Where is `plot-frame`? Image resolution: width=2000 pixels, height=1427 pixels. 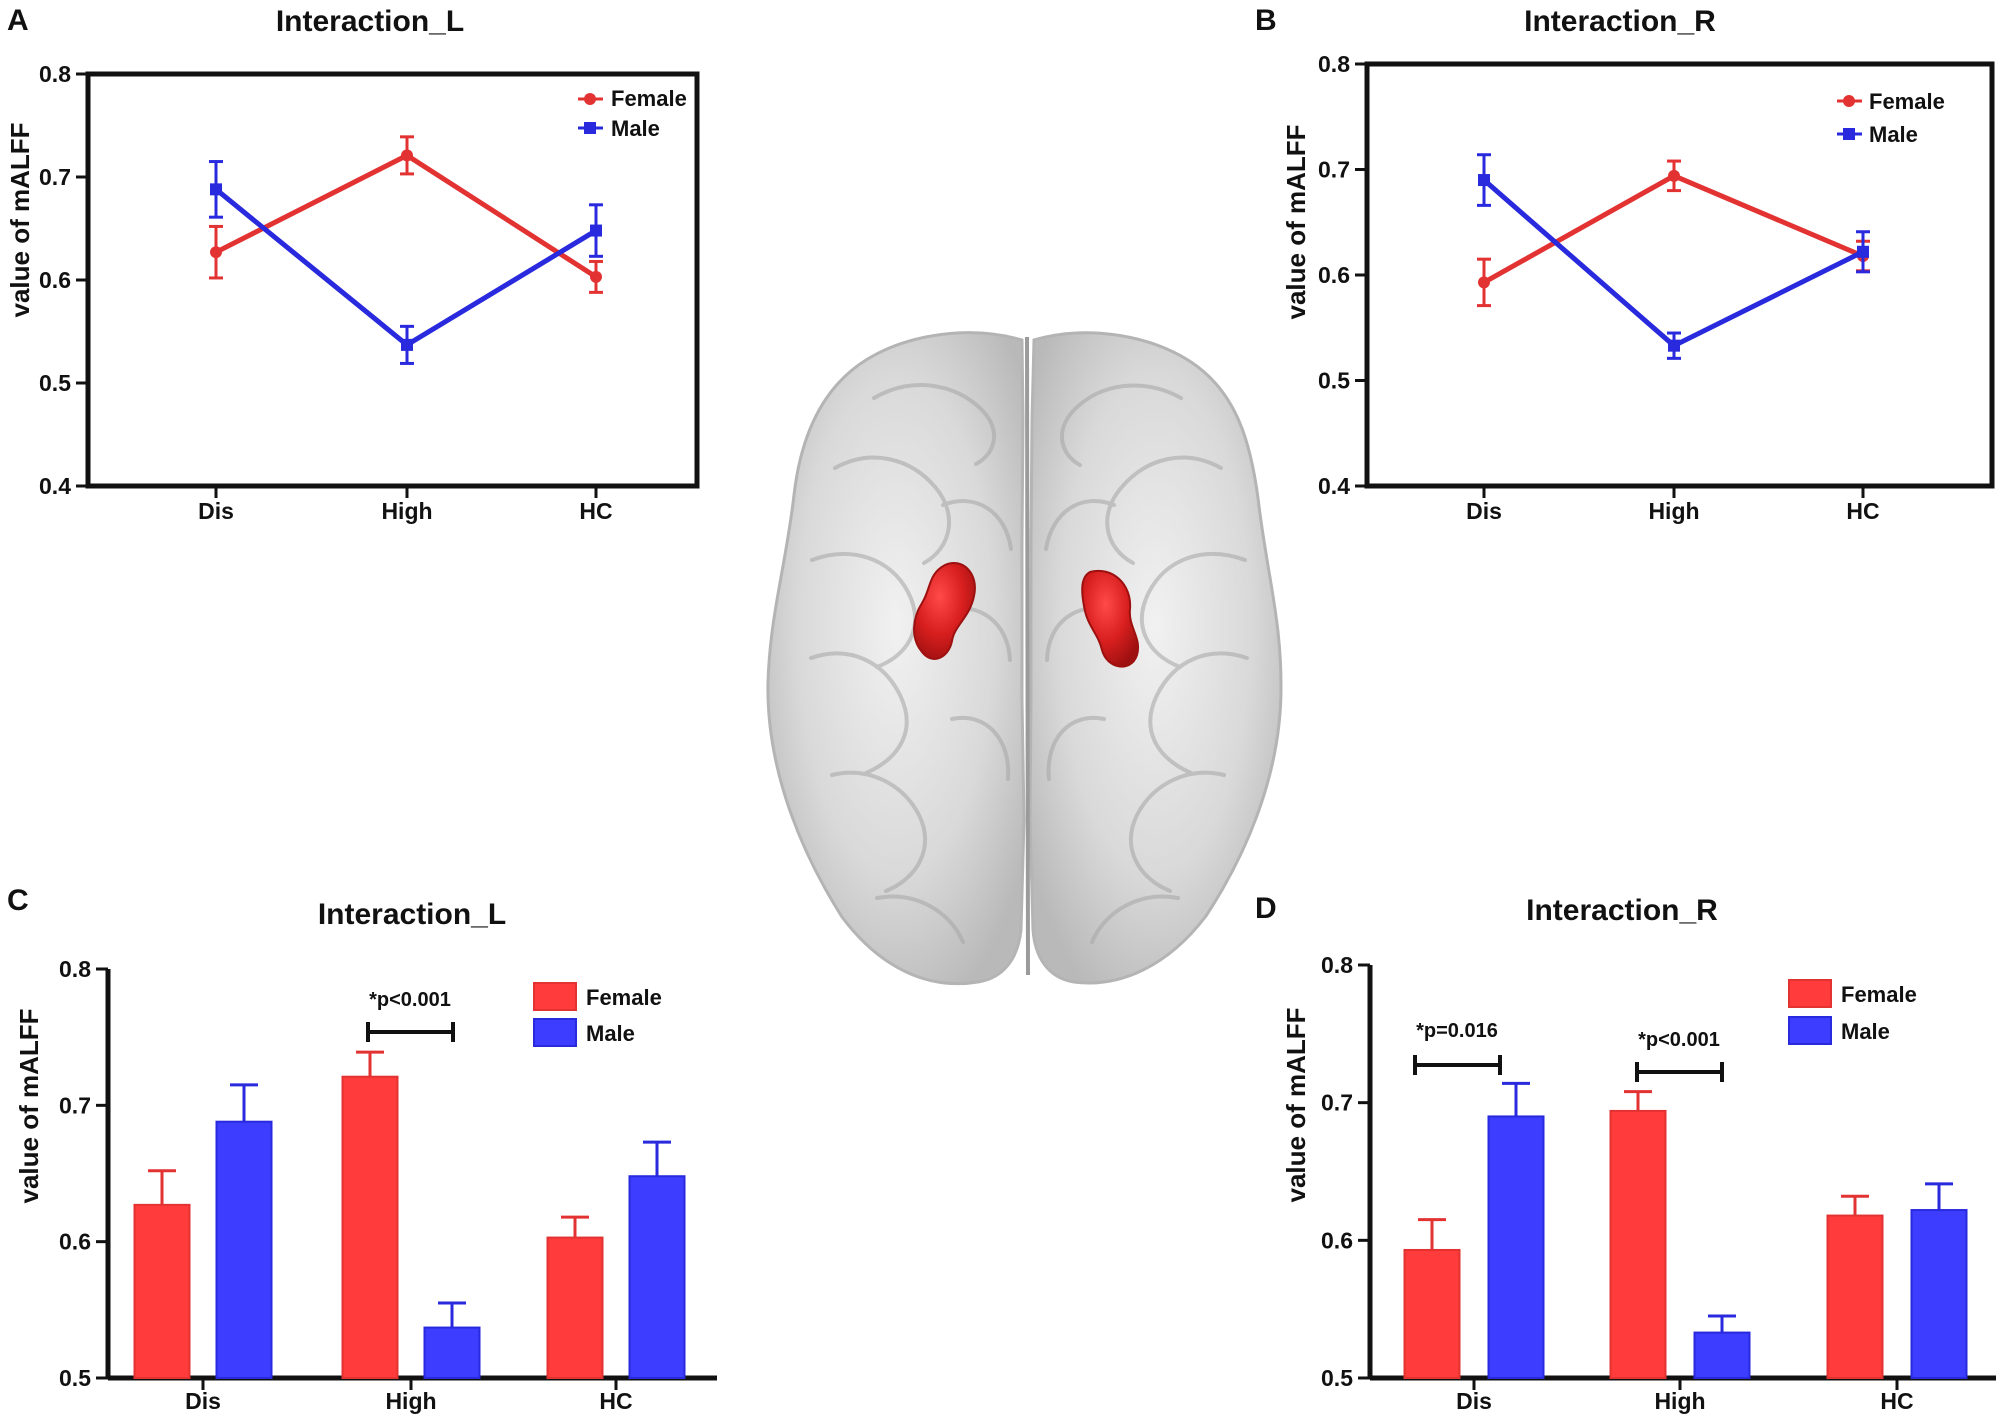 plot-frame is located at coordinates (392, 280).